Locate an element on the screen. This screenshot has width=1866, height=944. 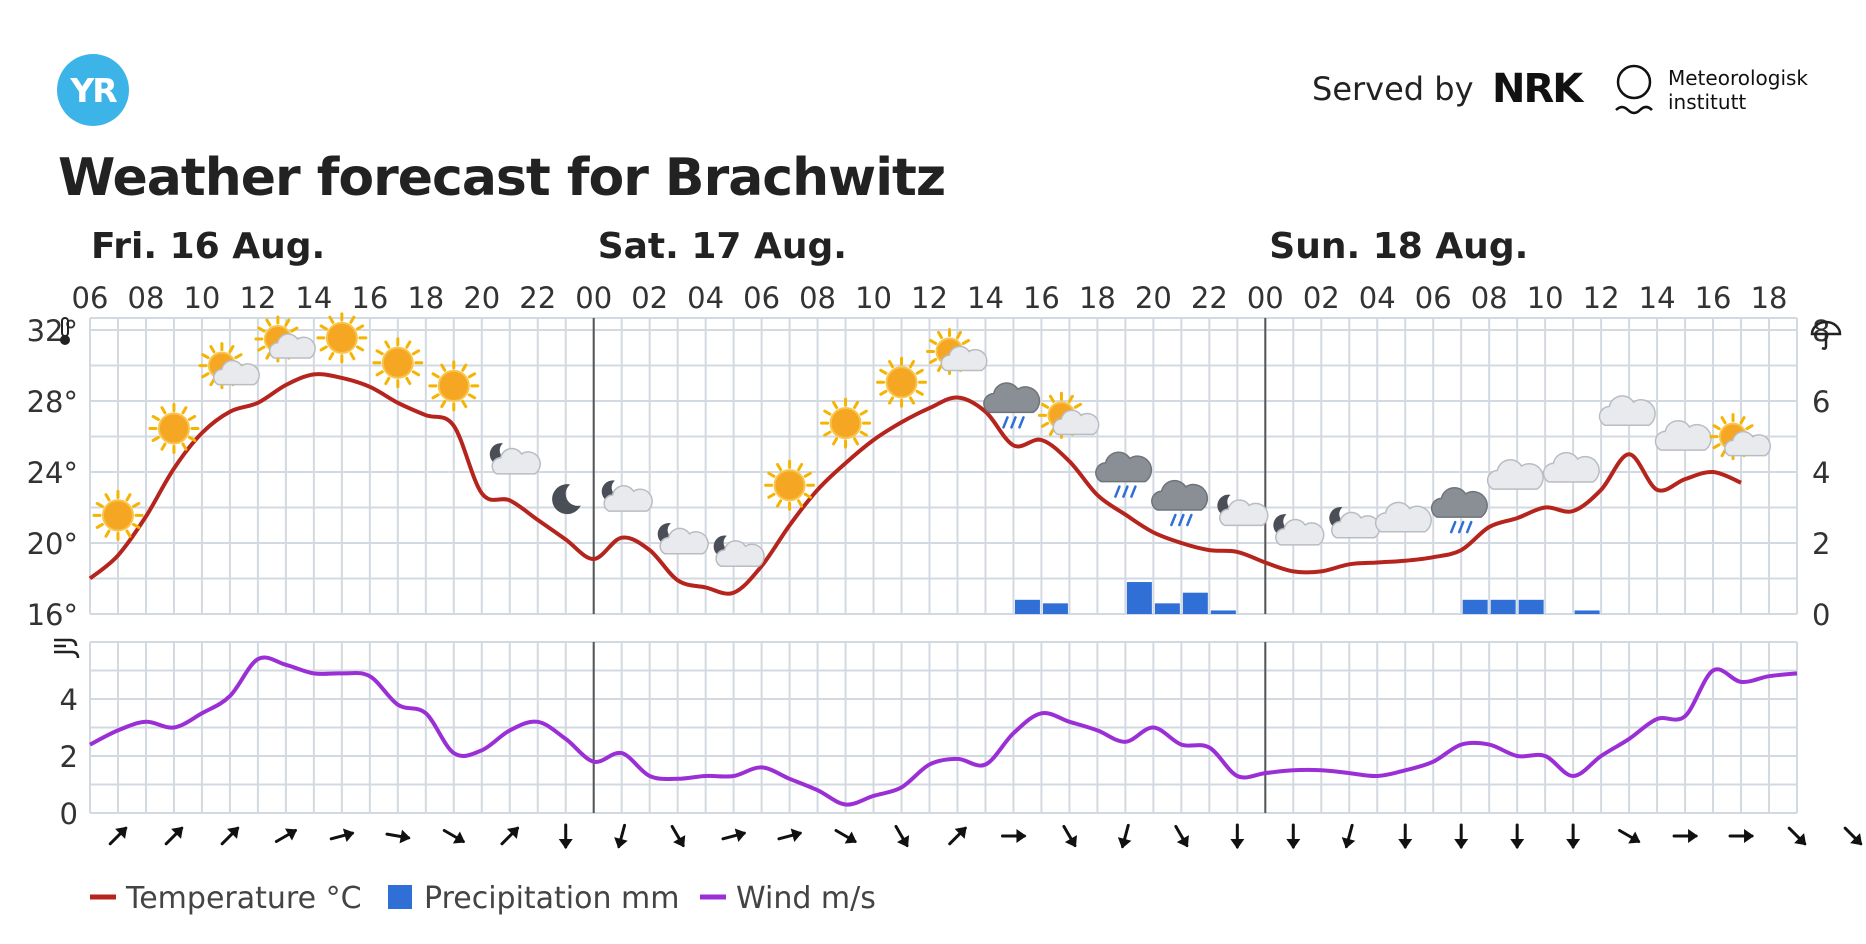
temperature-tick-label: 24° is located at coordinates (52, 473).